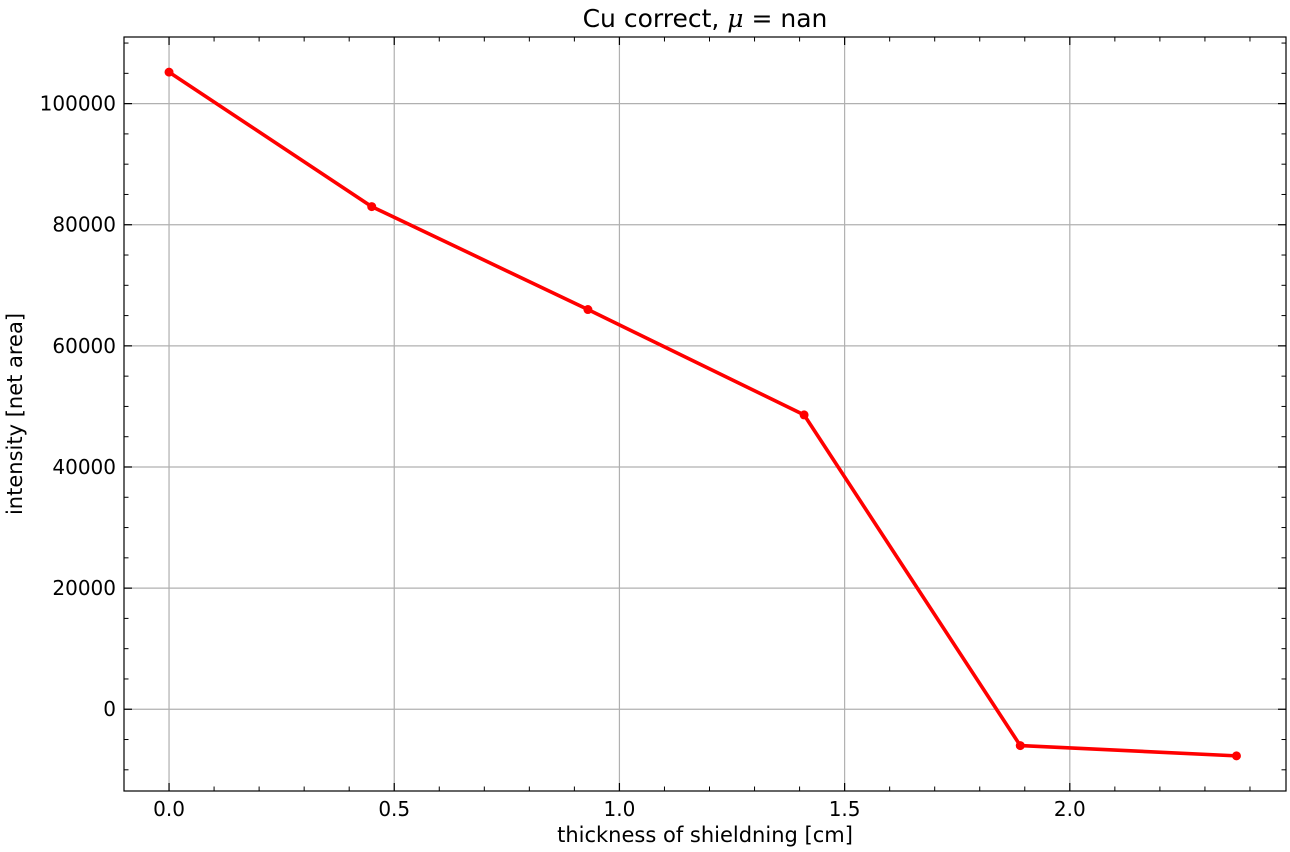 The width and height of the screenshot is (1290, 852). Describe the element at coordinates (78, 407) in the screenshot. I see `y-tick-labels: 0 20000 40000 60000 80000 100000` at that location.